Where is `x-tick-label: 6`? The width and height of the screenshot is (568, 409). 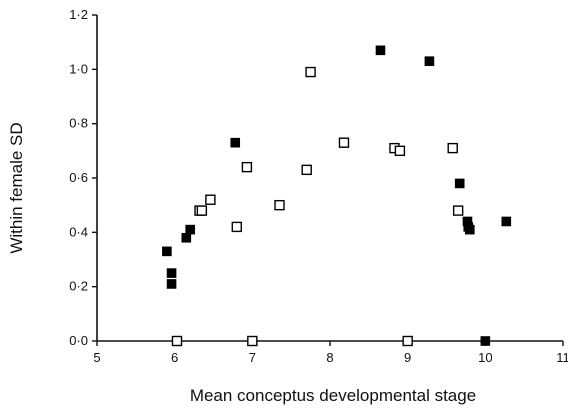 x-tick-label: 6 is located at coordinates (174, 357).